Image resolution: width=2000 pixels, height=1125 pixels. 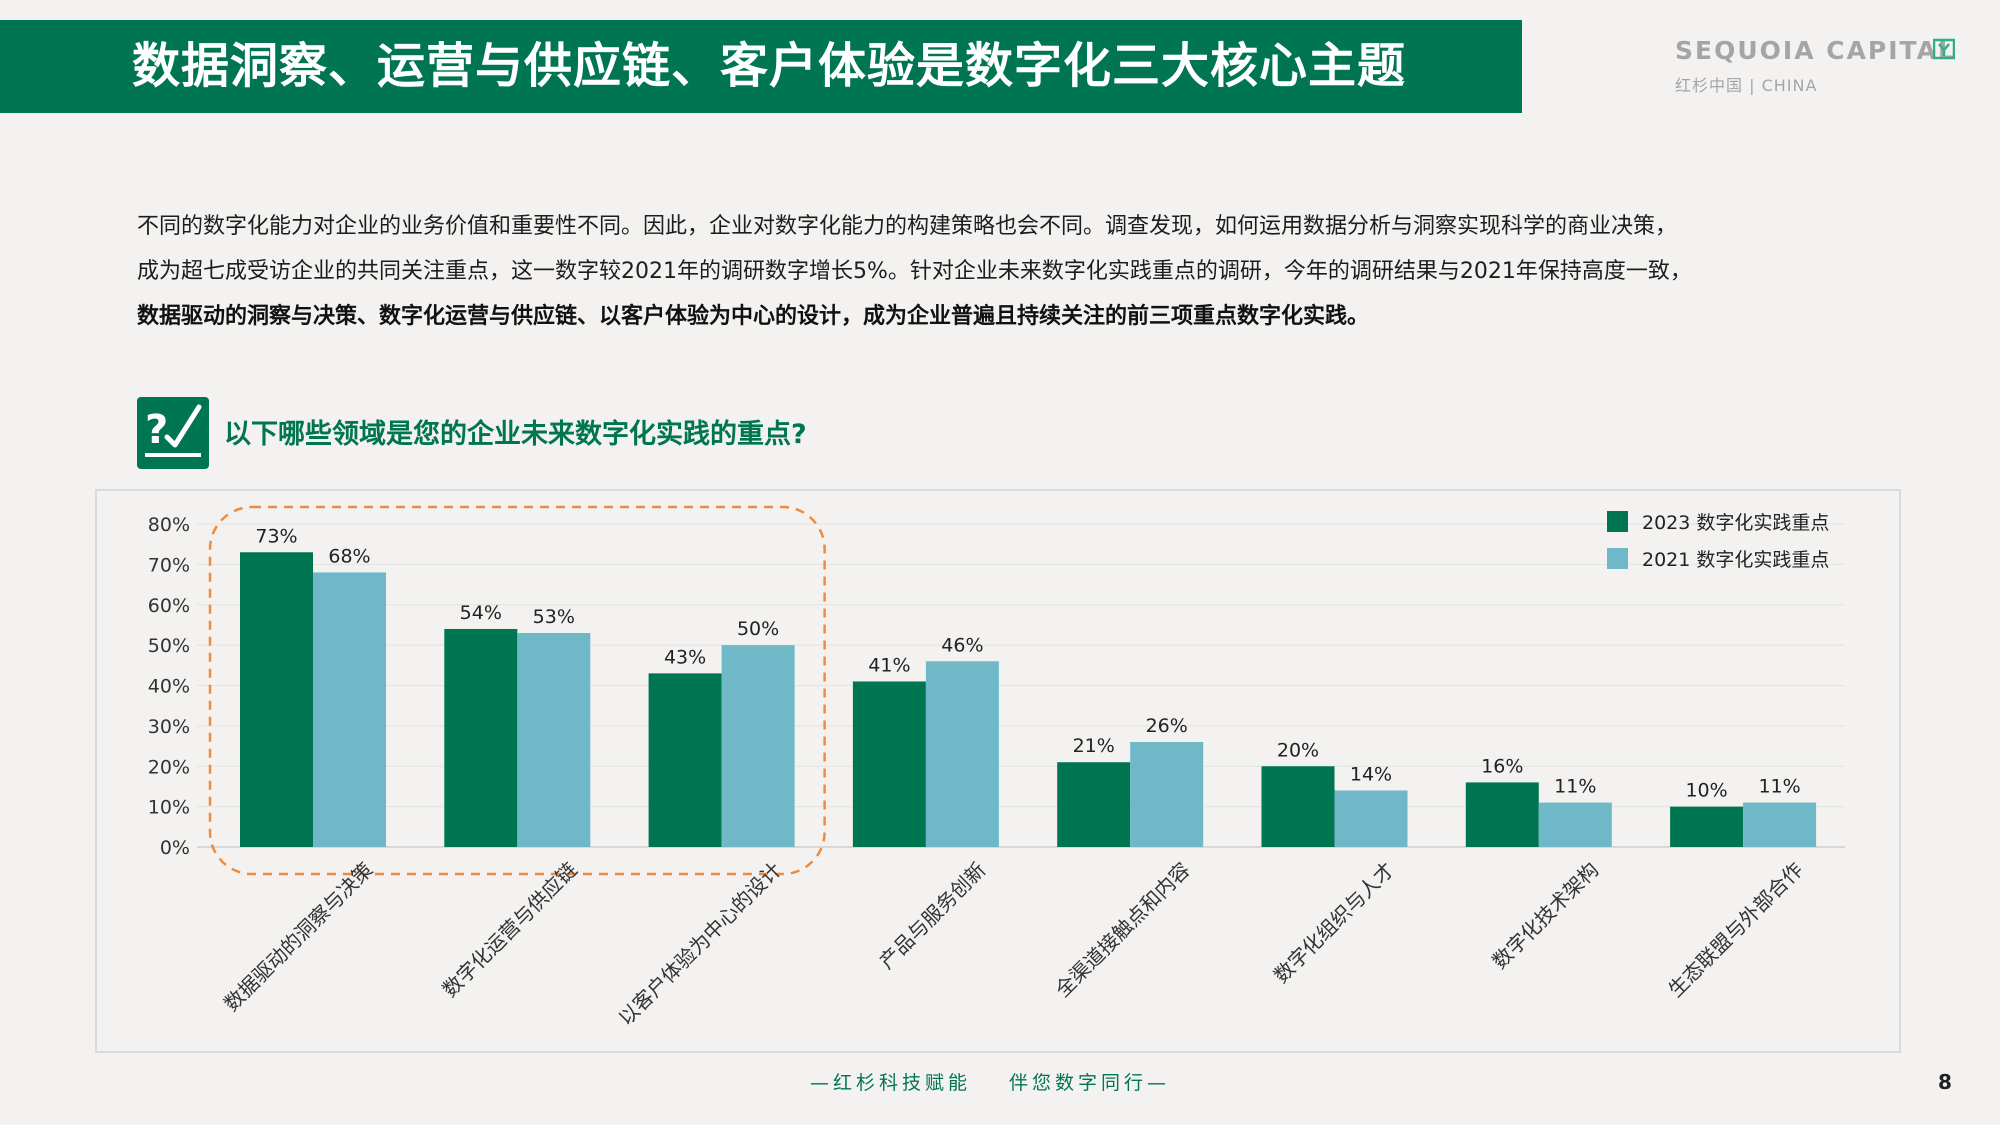 I want to click on y-axis-ticks: 0% 10% 20% 30% 40% 50% 60% 70% 80%, so click(x=169, y=686).